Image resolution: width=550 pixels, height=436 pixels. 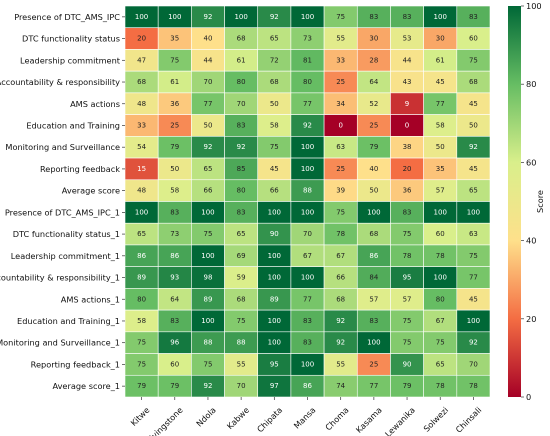 I want to click on row-label: Accountability & responsibility, so click(x=60, y=82).